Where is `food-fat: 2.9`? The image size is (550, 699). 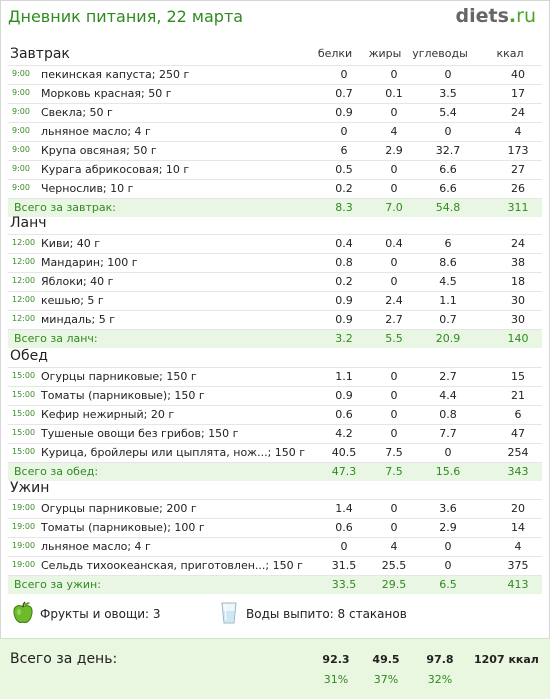
food-fat: 2.9 is located at coordinates (394, 150).